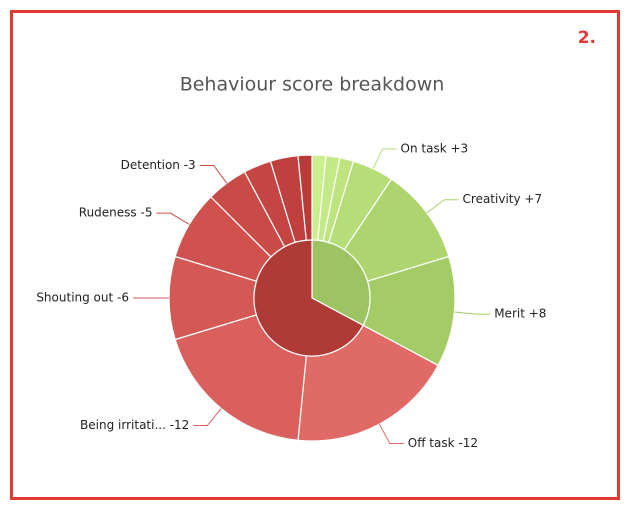 This screenshot has width=630, height=514. What do you see at coordinates (312, 85) in the screenshot?
I see `chart-title: Behaviour score breakdown` at bounding box center [312, 85].